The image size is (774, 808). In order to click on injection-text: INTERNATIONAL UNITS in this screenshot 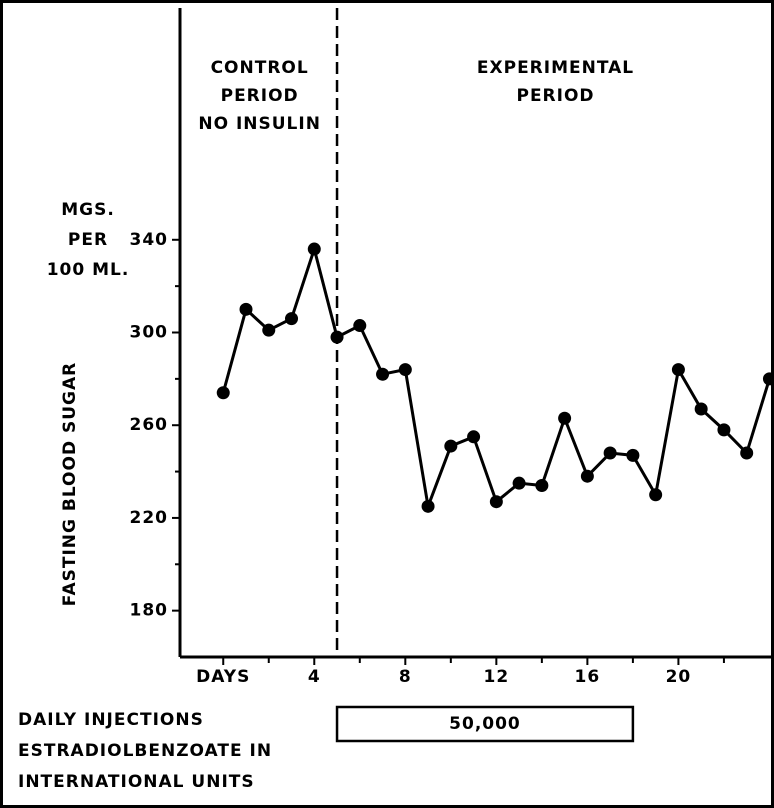, I will do `click(136, 782)`.